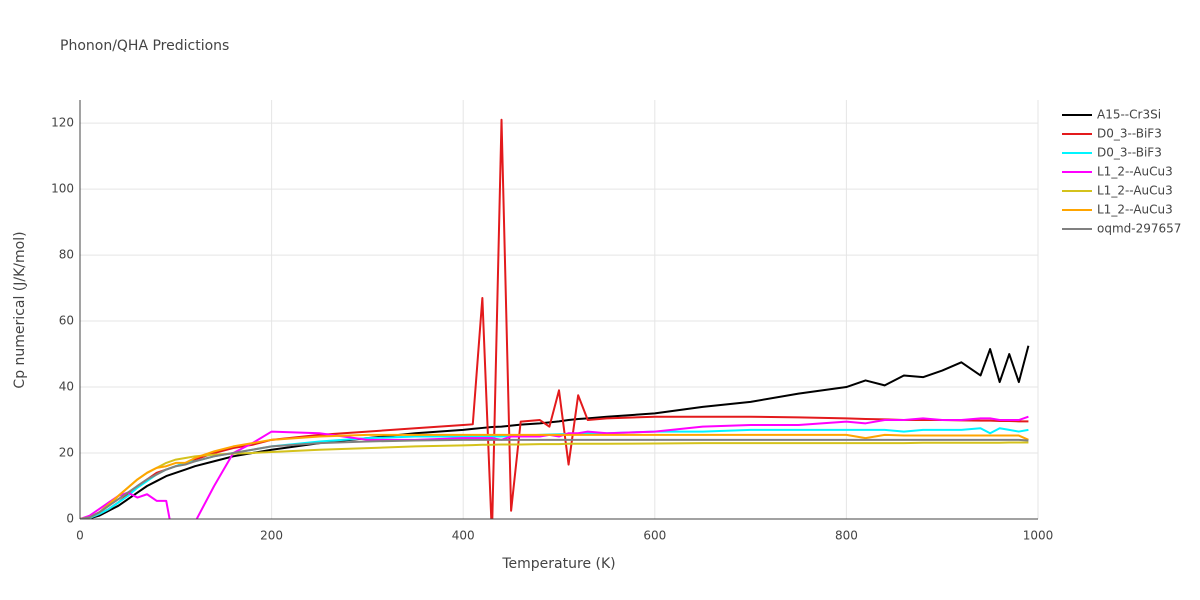  What do you see at coordinates (66, 387) in the screenshot?
I see `y-tick-label: 40` at bounding box center [66, 387].